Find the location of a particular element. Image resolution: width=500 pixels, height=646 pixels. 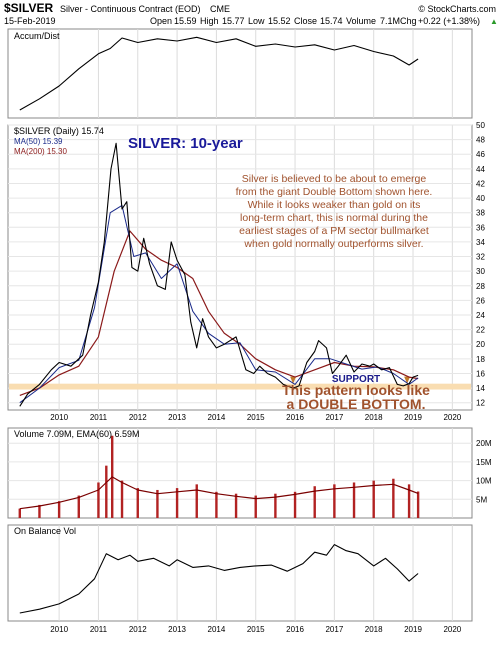

y-tick-label: 16 is located at coordinates (480, 373).